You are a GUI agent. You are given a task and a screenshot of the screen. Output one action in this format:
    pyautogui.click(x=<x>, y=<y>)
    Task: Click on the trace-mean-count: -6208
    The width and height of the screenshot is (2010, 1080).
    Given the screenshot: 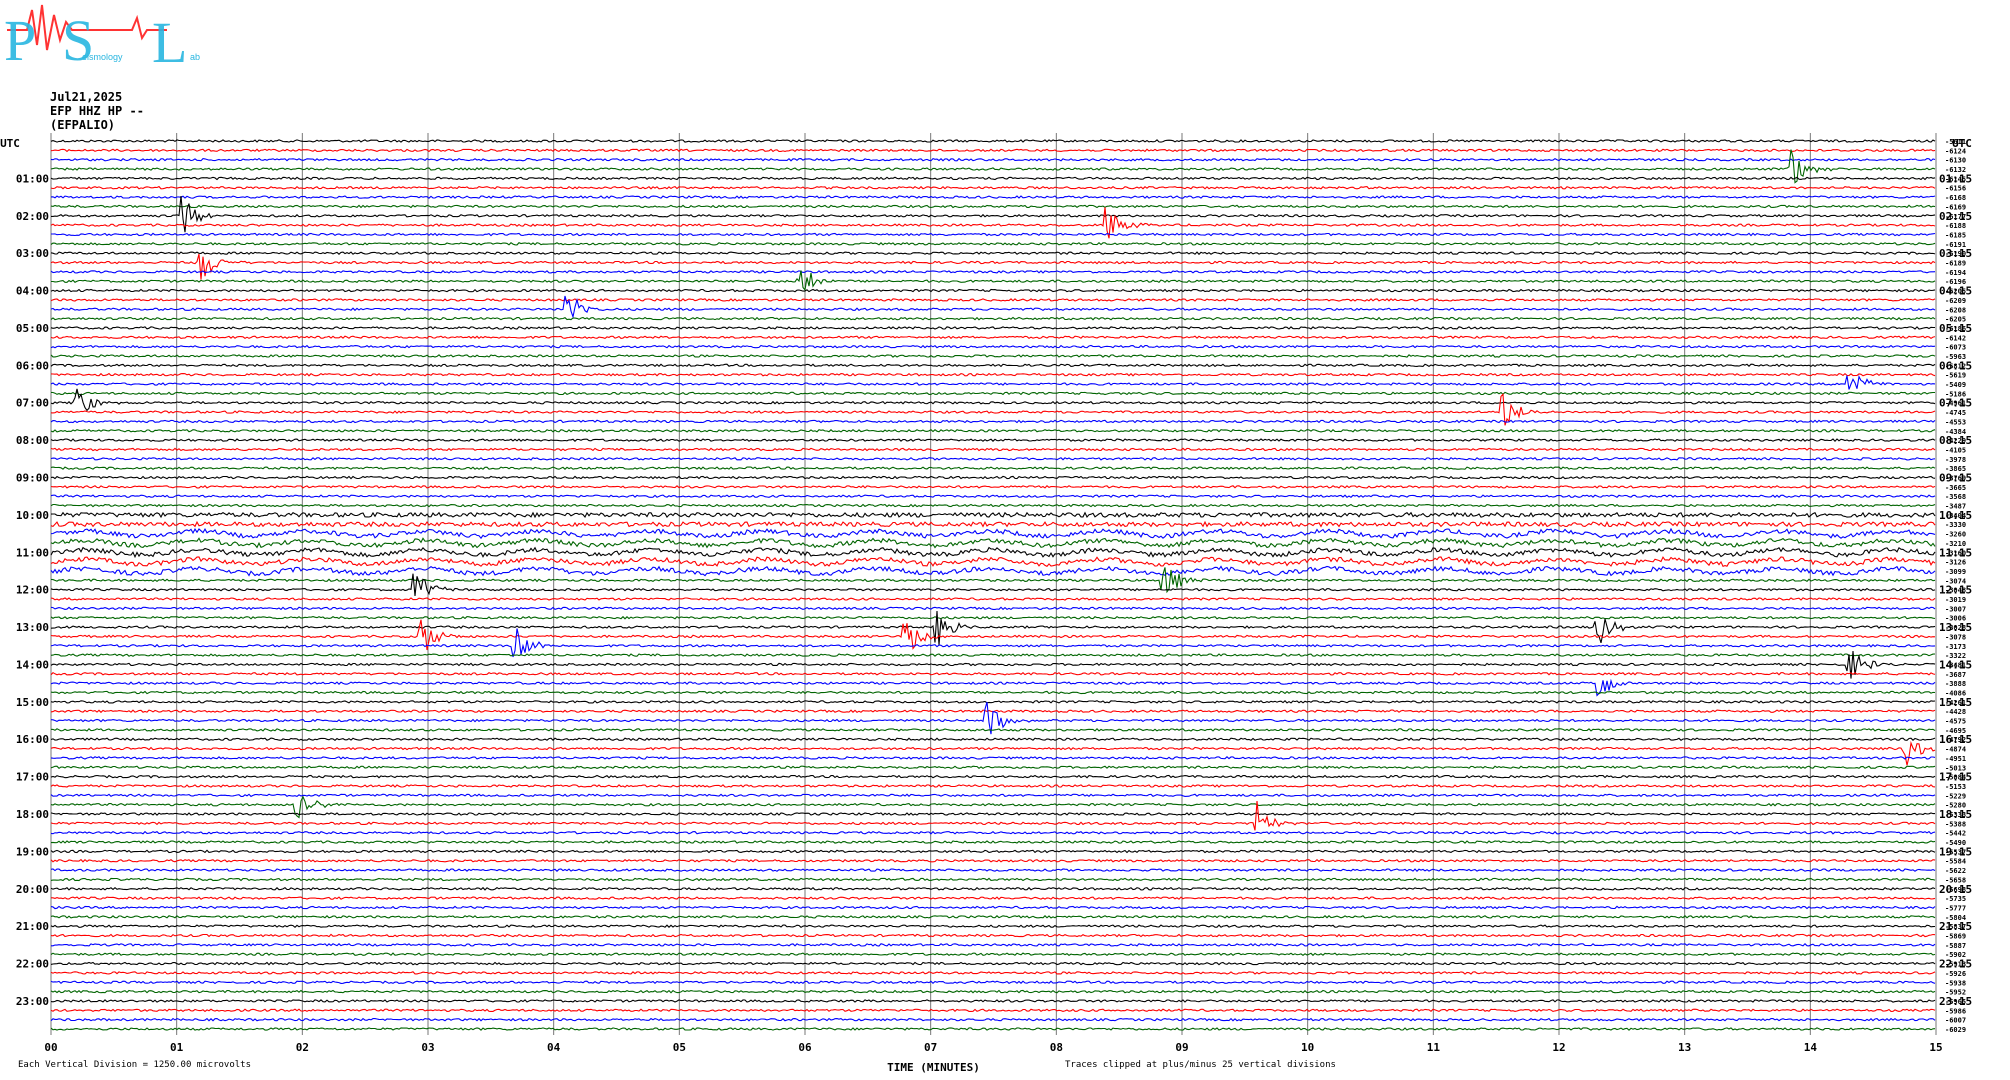 What is the action you would take?
    pyautogui.click(x=1955, y=310)
    